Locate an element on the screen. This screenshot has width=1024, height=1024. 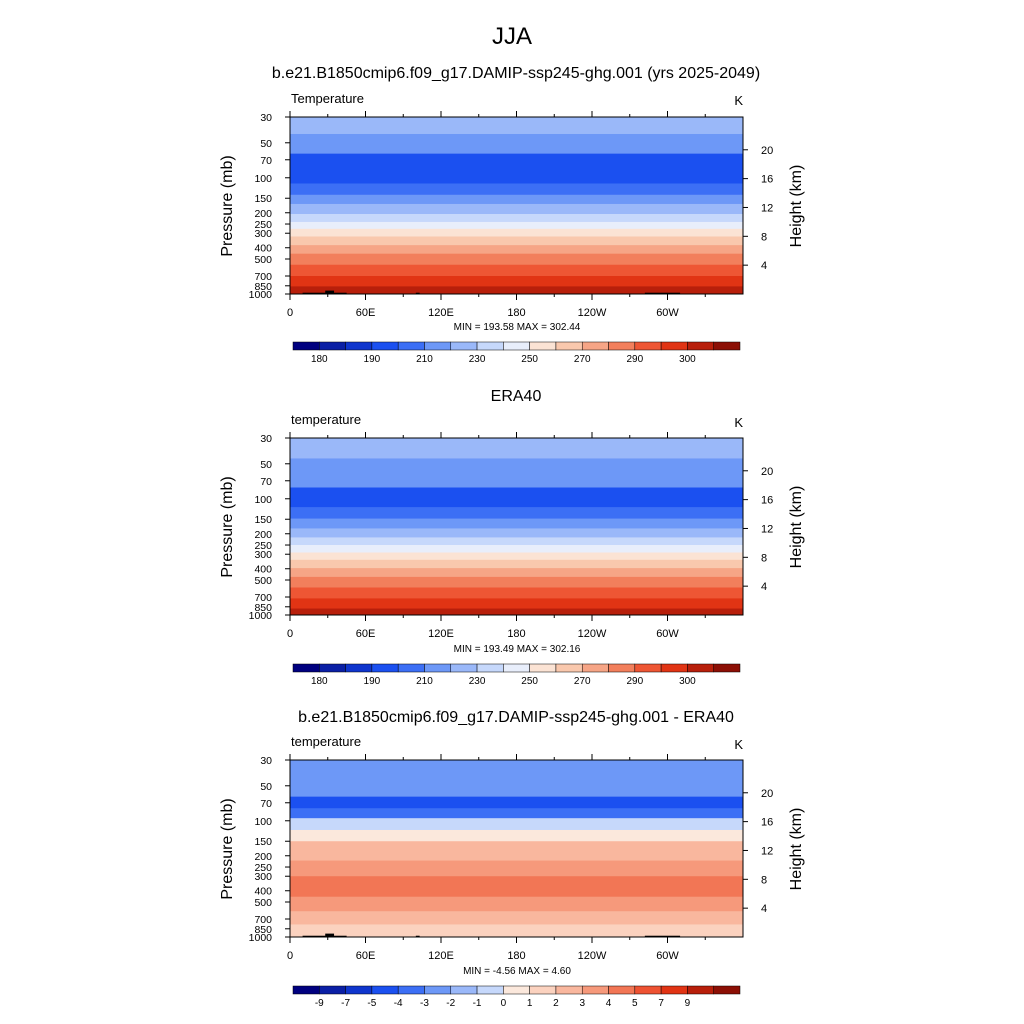
colorbar: 180 190 210 230 250 270 290 300 is located at coordinates (516, 675).